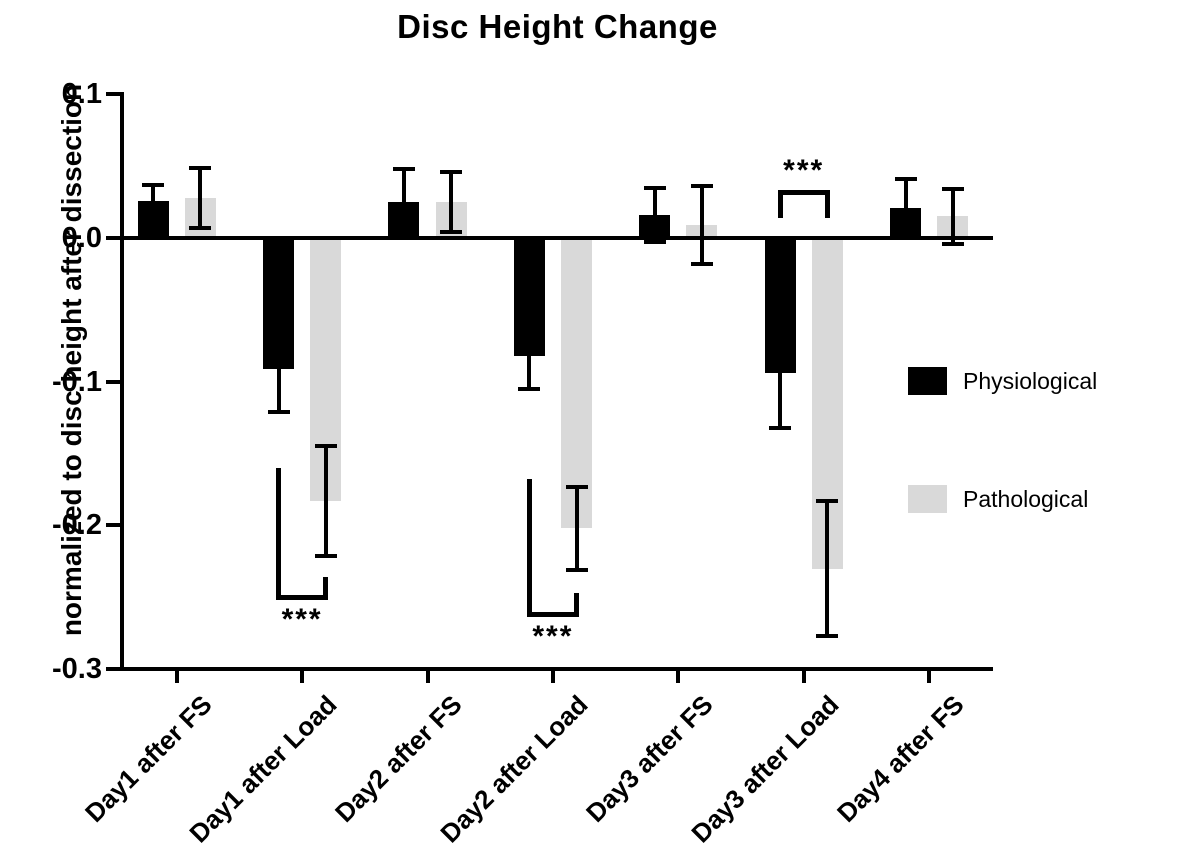 This screenshot has width=1200, height=860. I want to click on legend-label: Physiological, so click(1030, 381).